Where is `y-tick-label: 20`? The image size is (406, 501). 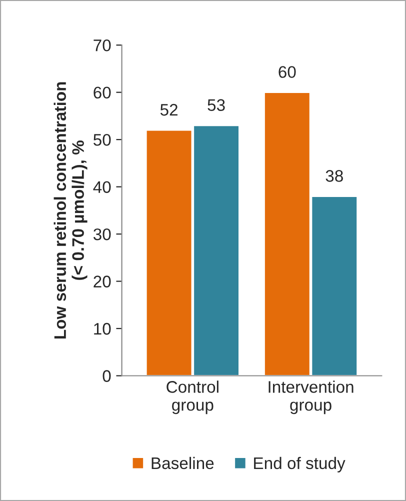
y-tick-label: 20 is located at coordinates (102, 282).